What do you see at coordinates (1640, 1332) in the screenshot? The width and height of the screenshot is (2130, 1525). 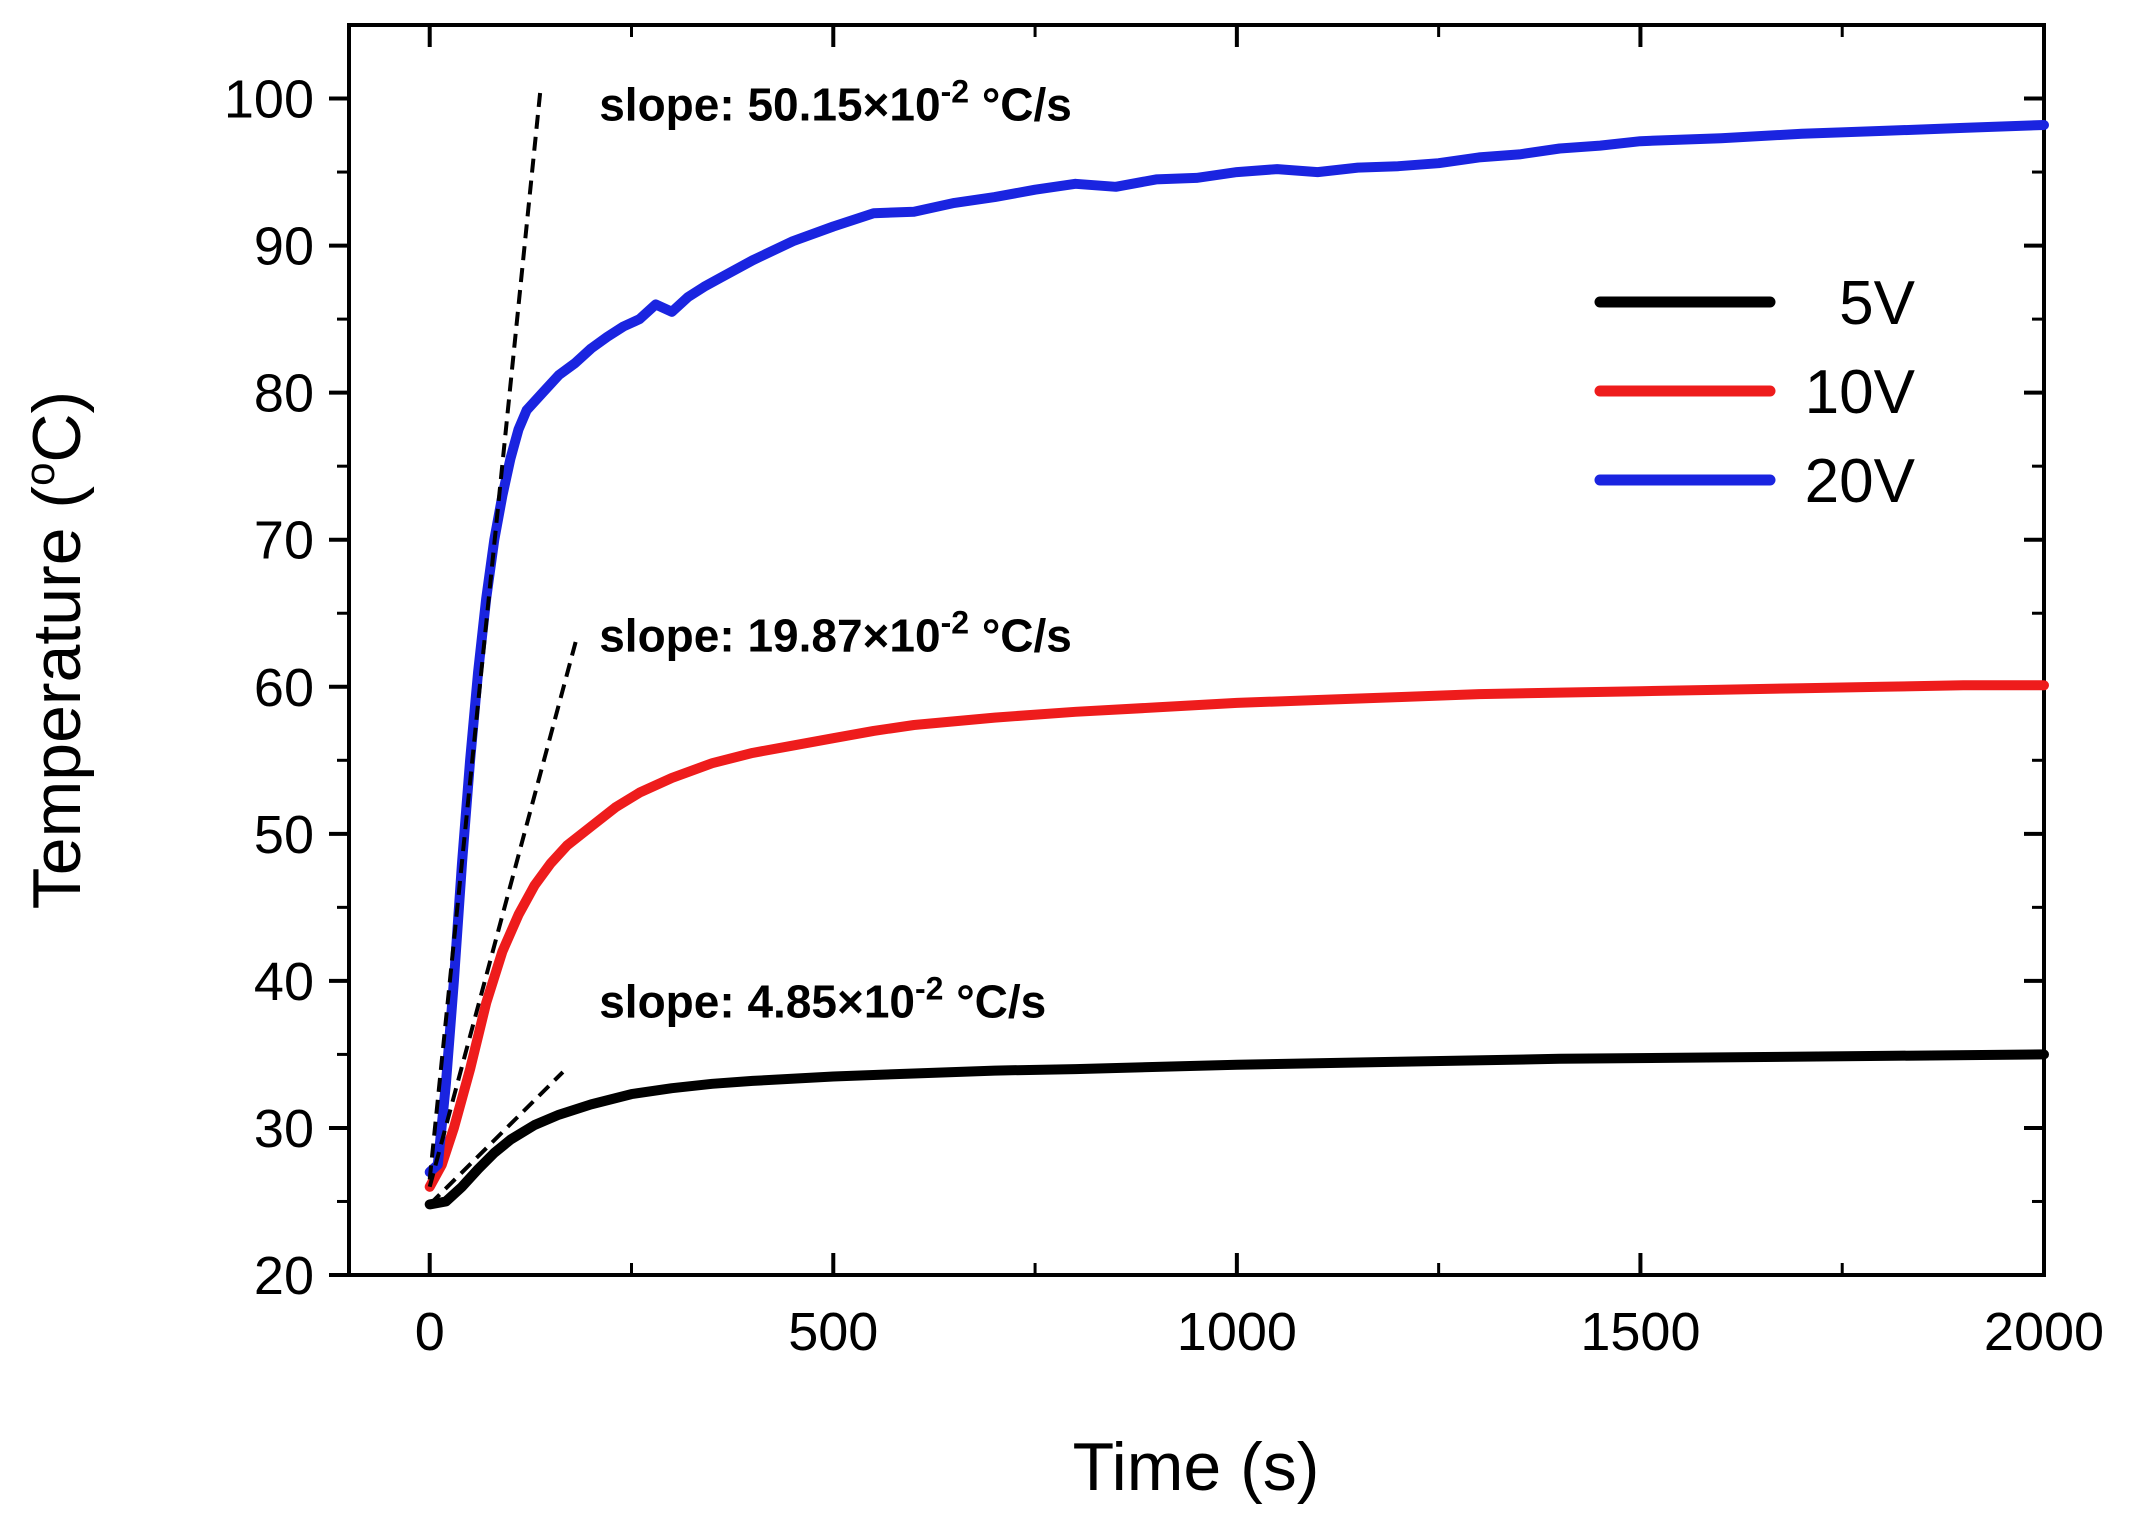 I see `x-tick-label: 1500` at bounding box center [1640, 1332].